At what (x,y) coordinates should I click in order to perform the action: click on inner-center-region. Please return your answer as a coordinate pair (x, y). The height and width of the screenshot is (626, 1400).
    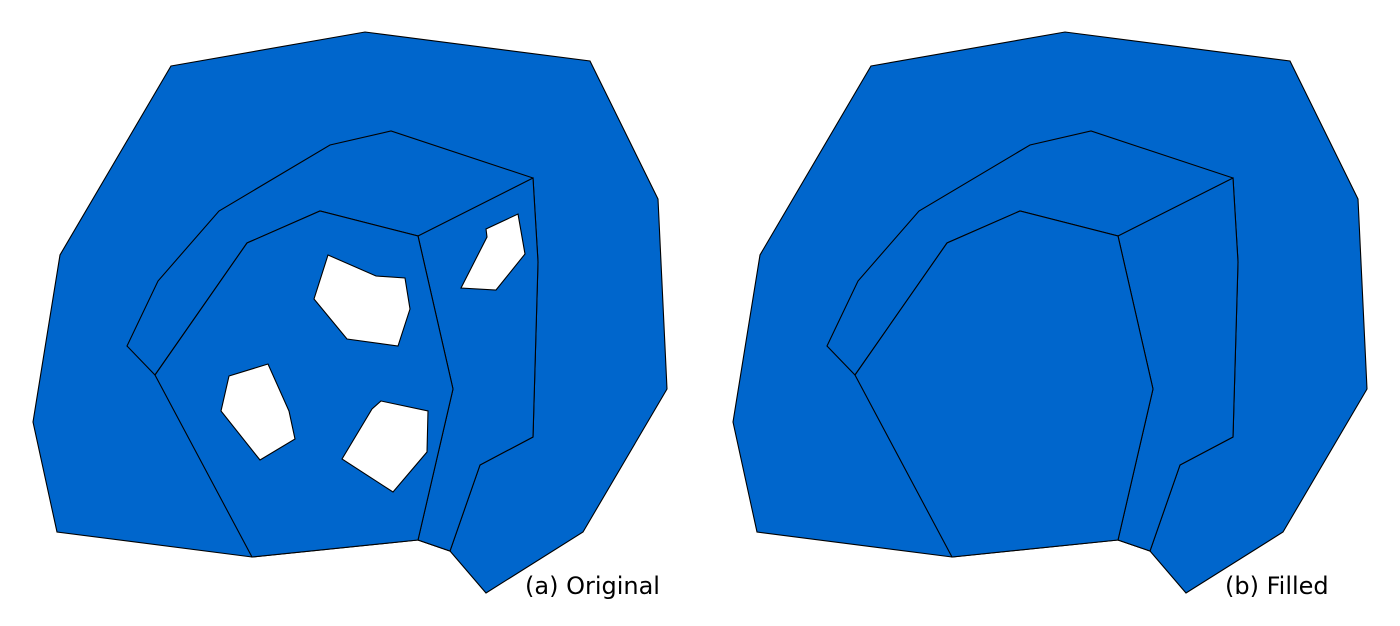
    Looking at the image, I should click on (1004, 384).